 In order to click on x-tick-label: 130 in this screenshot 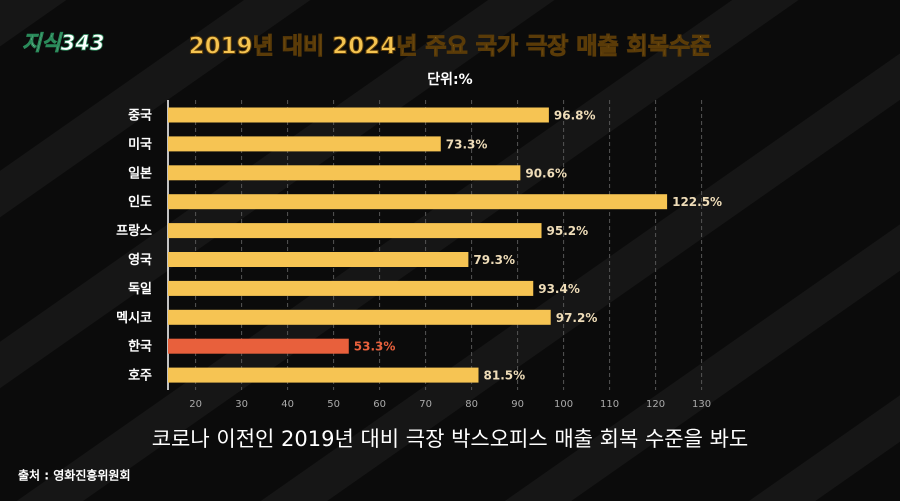, I will do `click(701, 404)`.